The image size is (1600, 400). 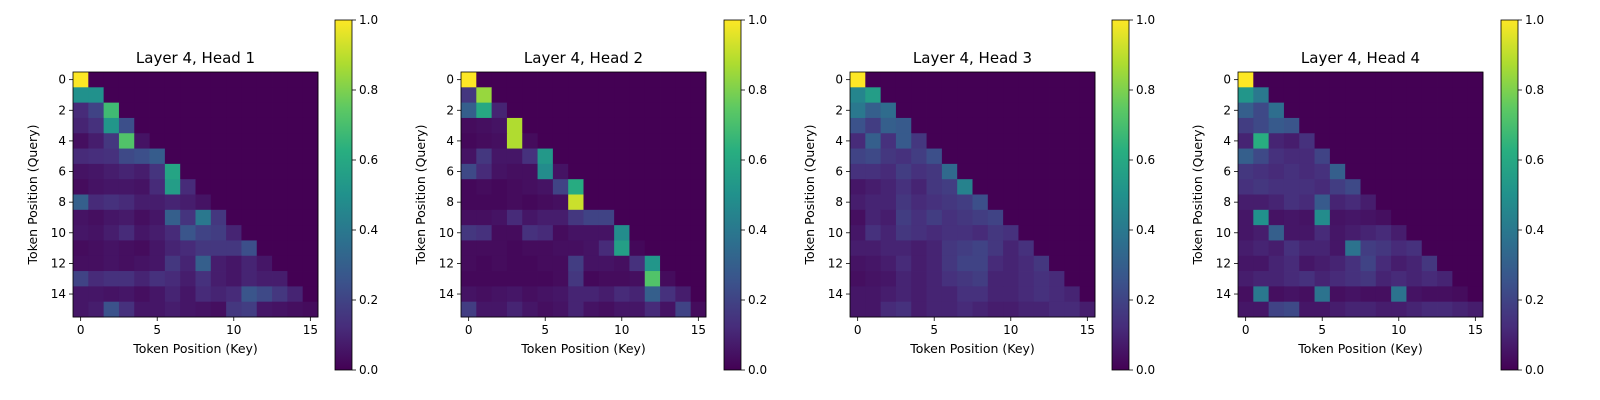 I want to click on y-tick-label: 0, so click(x=450, y=80).